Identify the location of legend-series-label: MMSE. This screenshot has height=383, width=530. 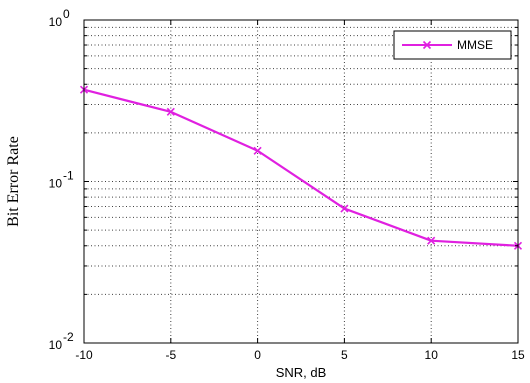
(475, 45).